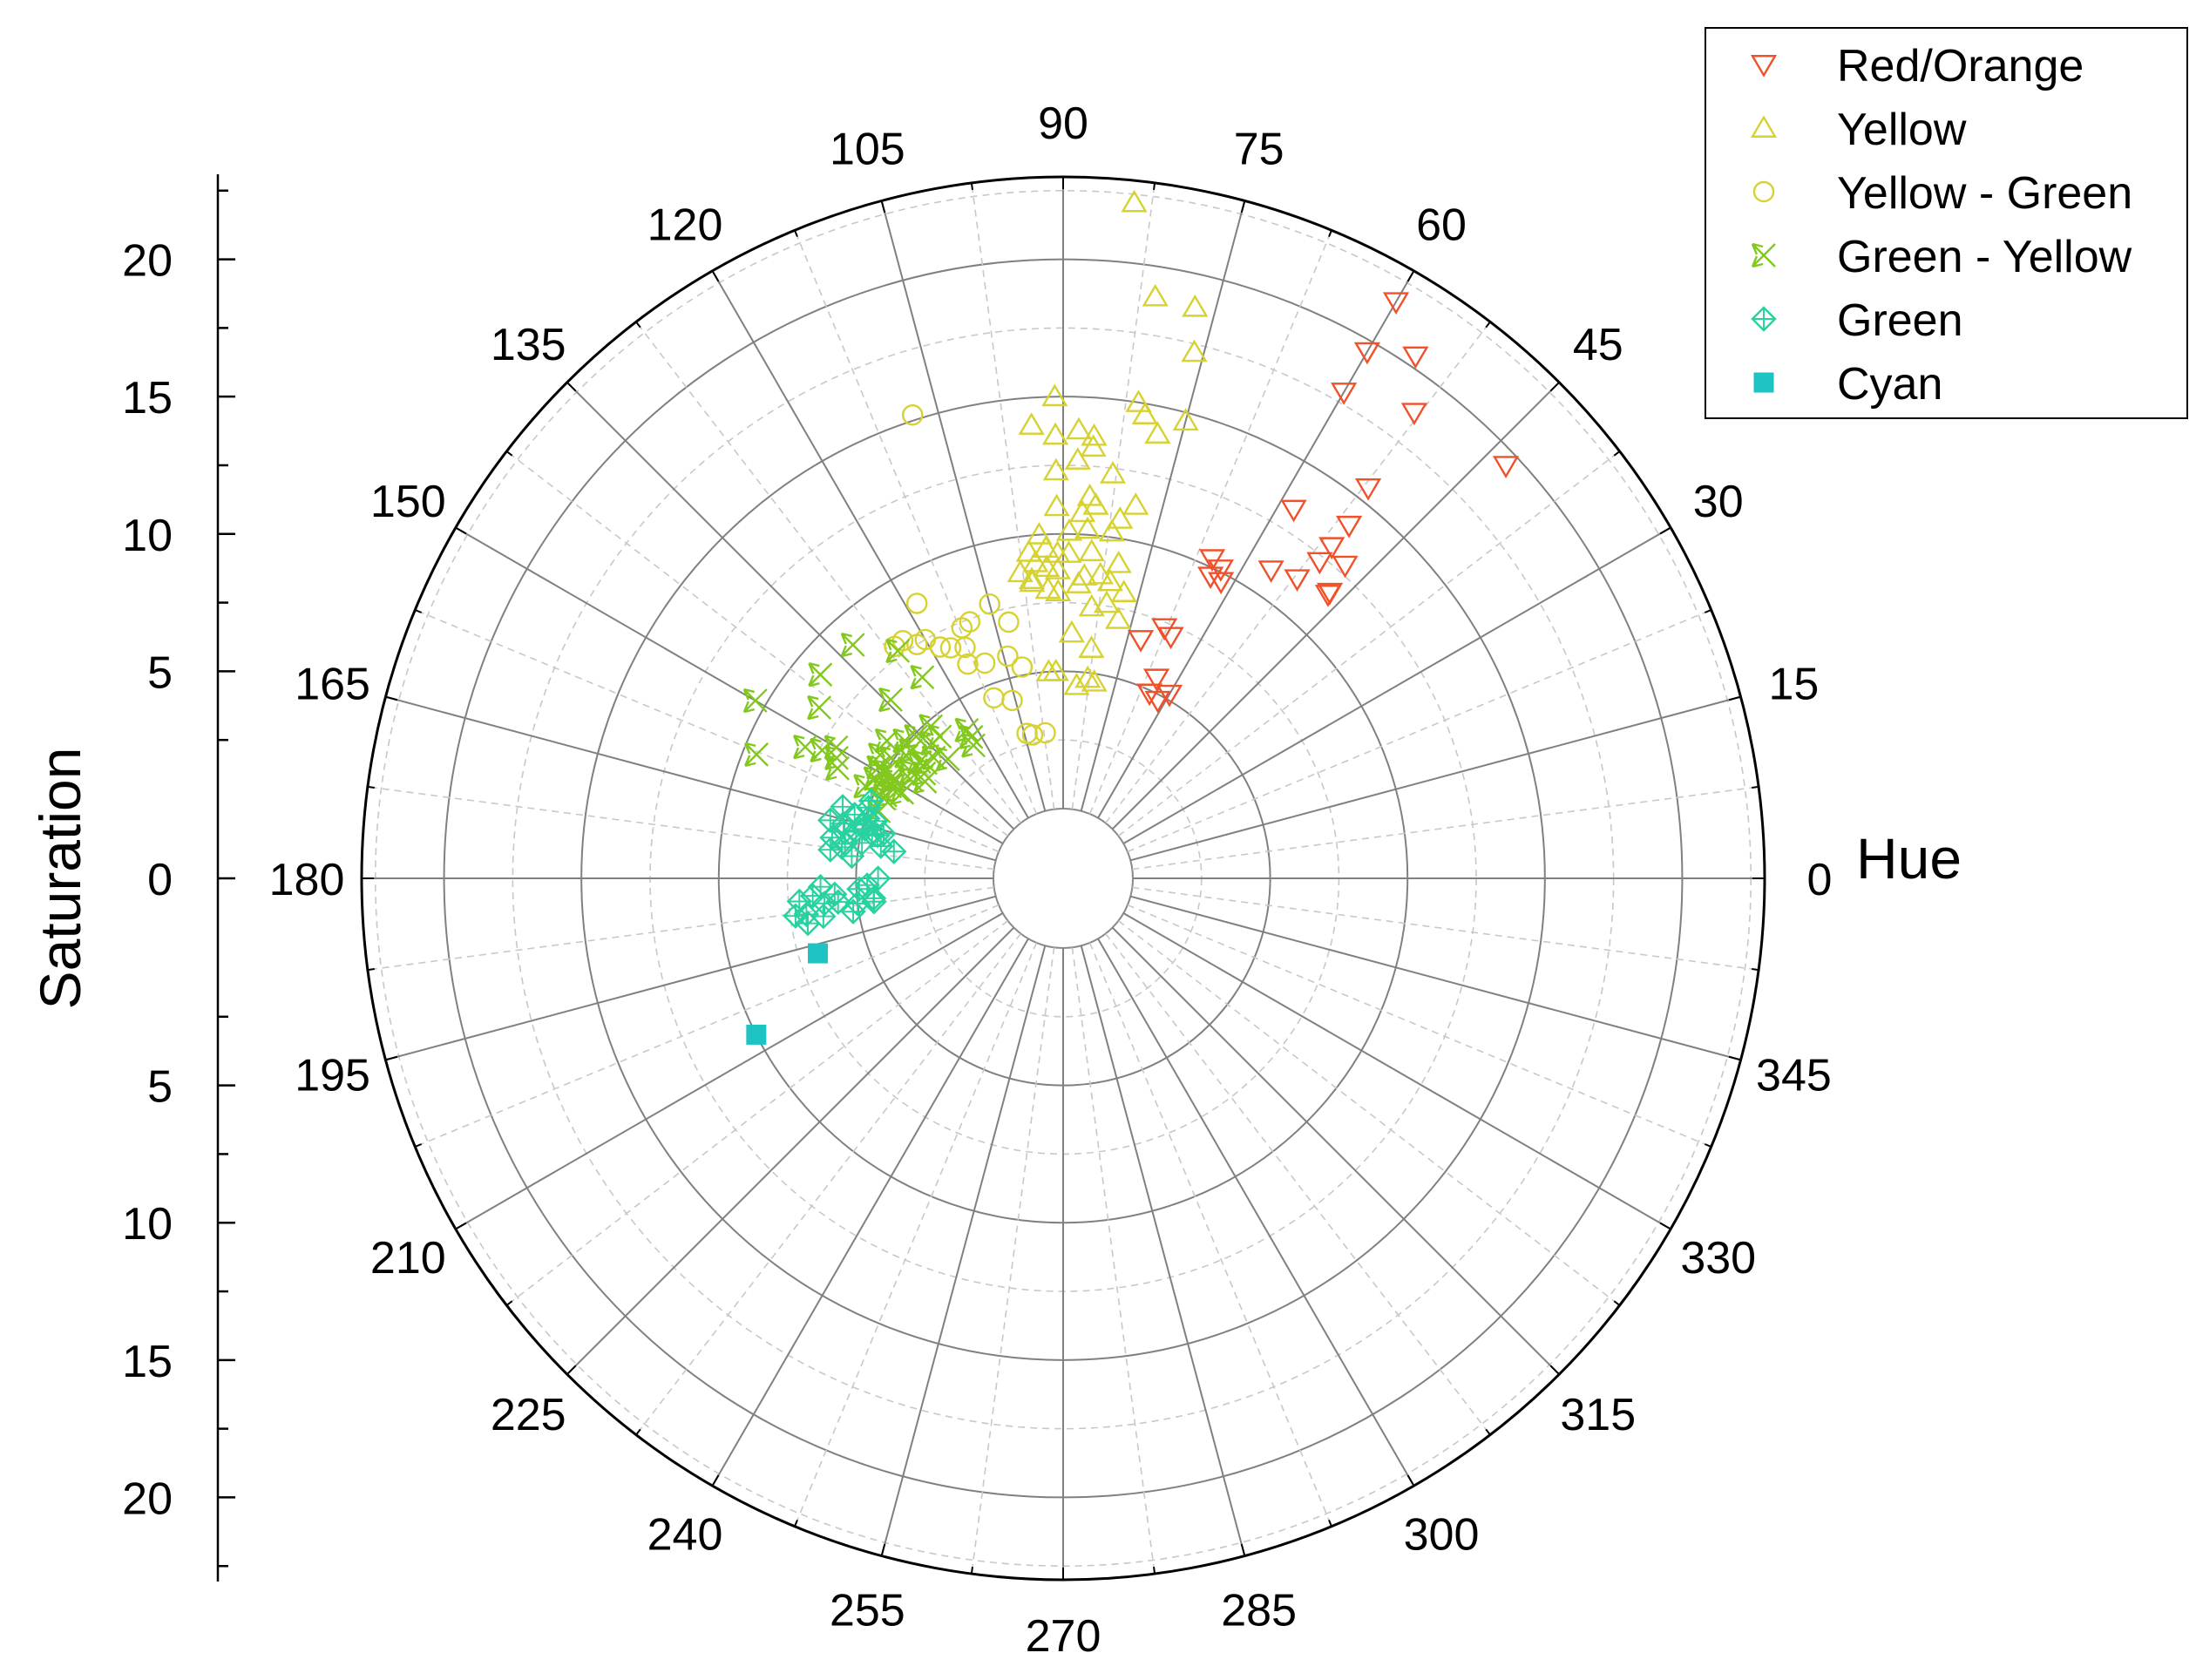 The width and height of the screenshot is (2196, 1680). Describe the element at coordinates (864, 728) in the screenshot. I see `series-green-yellow` at that location.